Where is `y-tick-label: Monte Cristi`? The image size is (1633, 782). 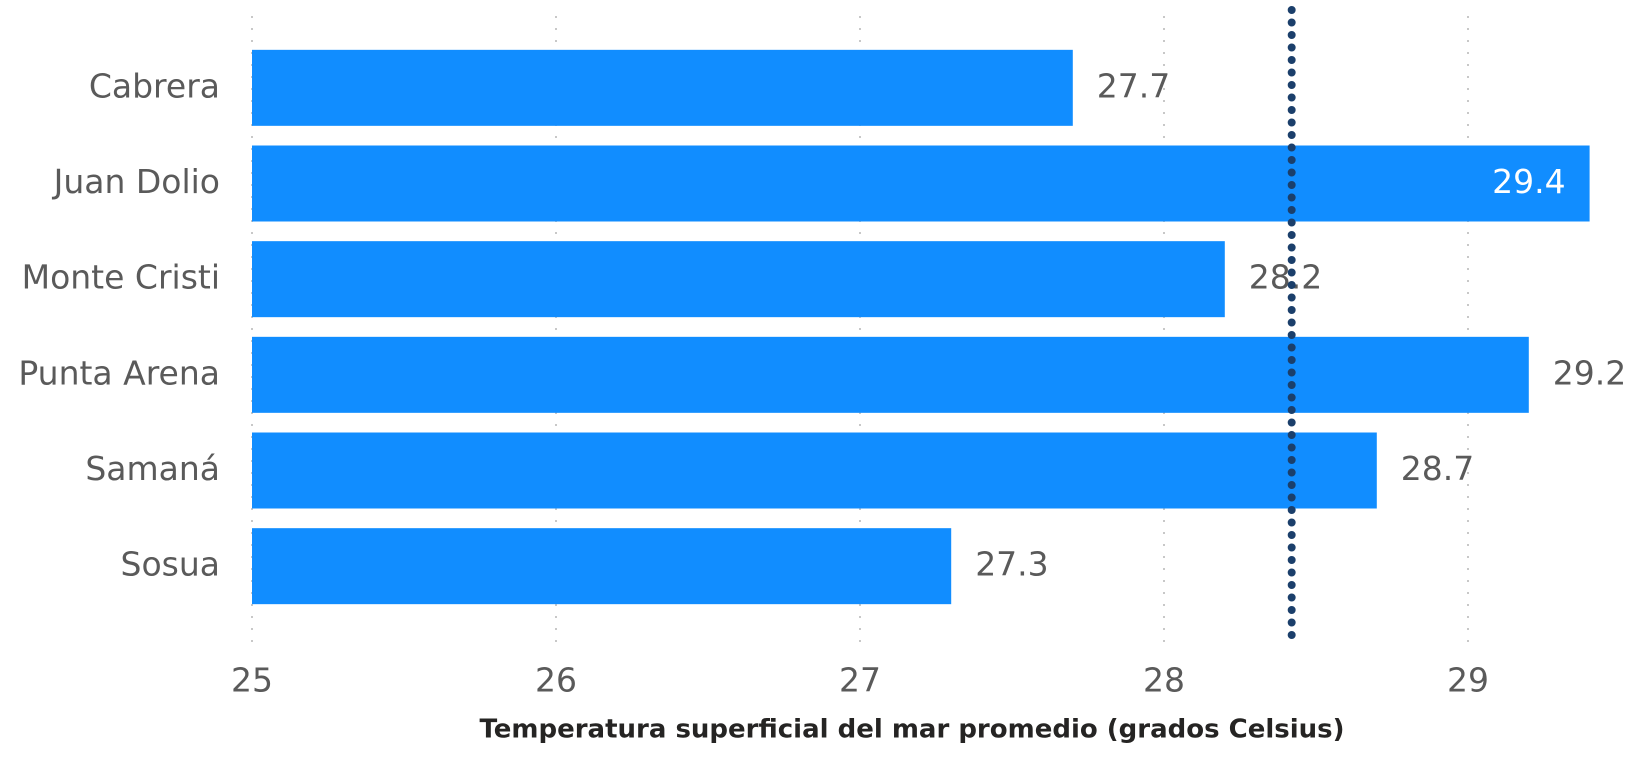 y-tick-label: Monte Cristi is located at coordinates (121, 277).